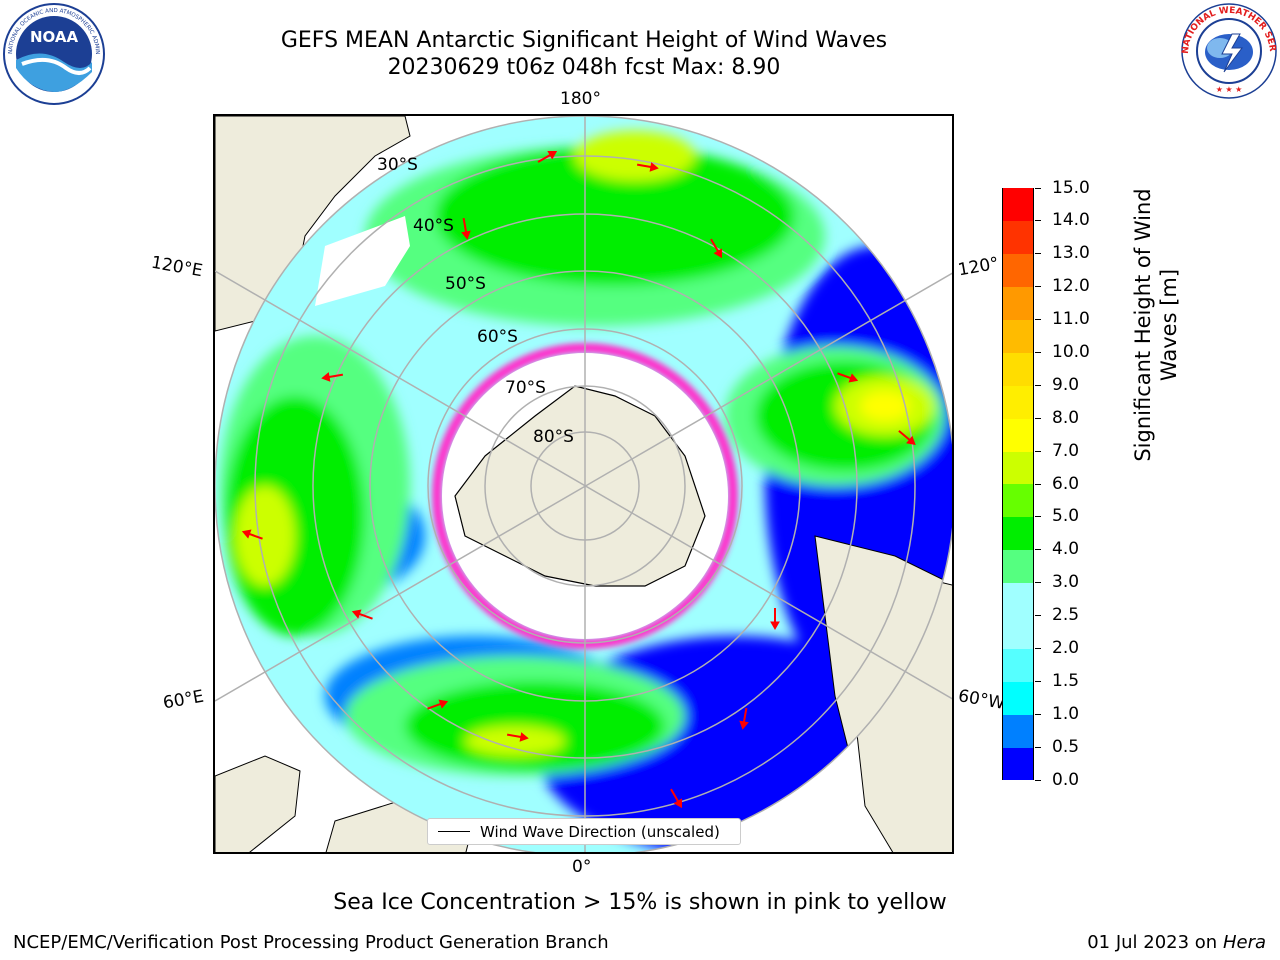 Image resolution: width=1280 pixels, height=960 pixels. I want to click on colorbar-tick-label: 5.0, so click(1066, 516).